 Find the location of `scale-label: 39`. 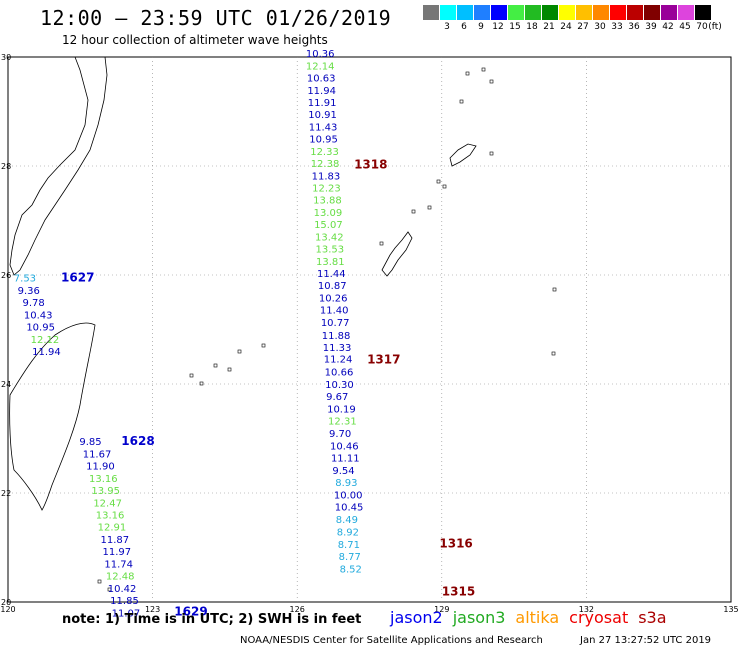

scale-label: 39 is located at coordinates (651, 27).